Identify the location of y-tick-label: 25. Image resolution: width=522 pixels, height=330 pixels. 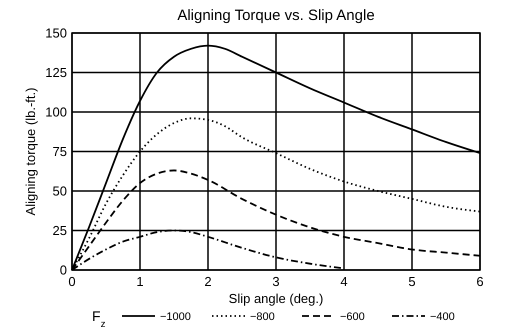
(59, 230).